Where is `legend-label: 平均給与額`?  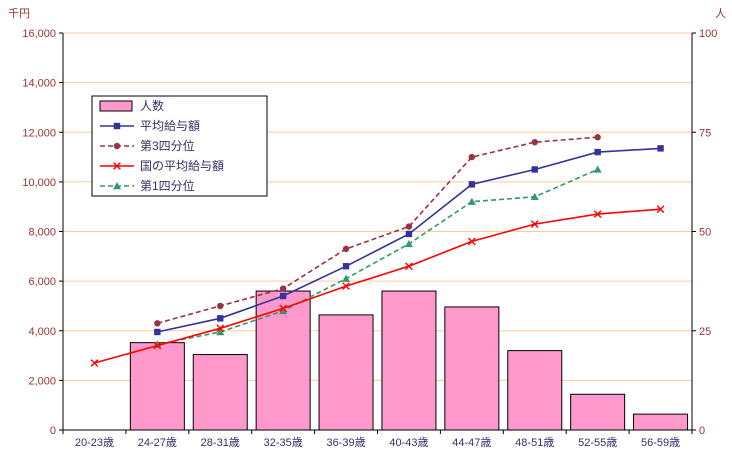 legend-label: 平均給与額 is located at coordinates (170, 126).